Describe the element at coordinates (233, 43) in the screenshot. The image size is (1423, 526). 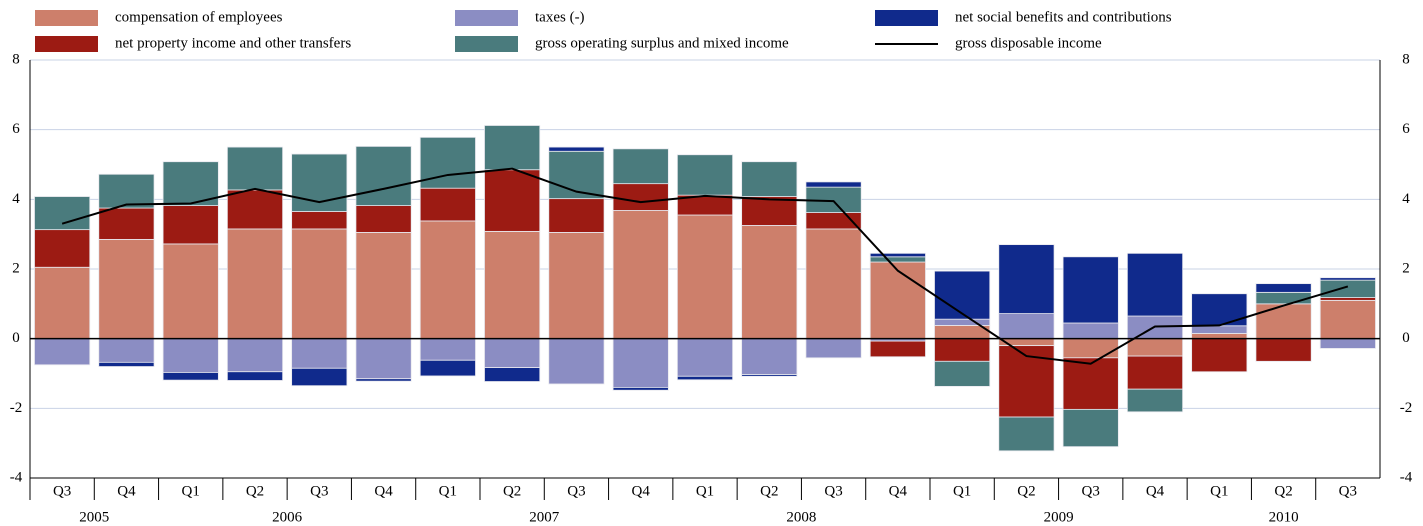
I see `legend-label: net property income and other transfers` at that location.